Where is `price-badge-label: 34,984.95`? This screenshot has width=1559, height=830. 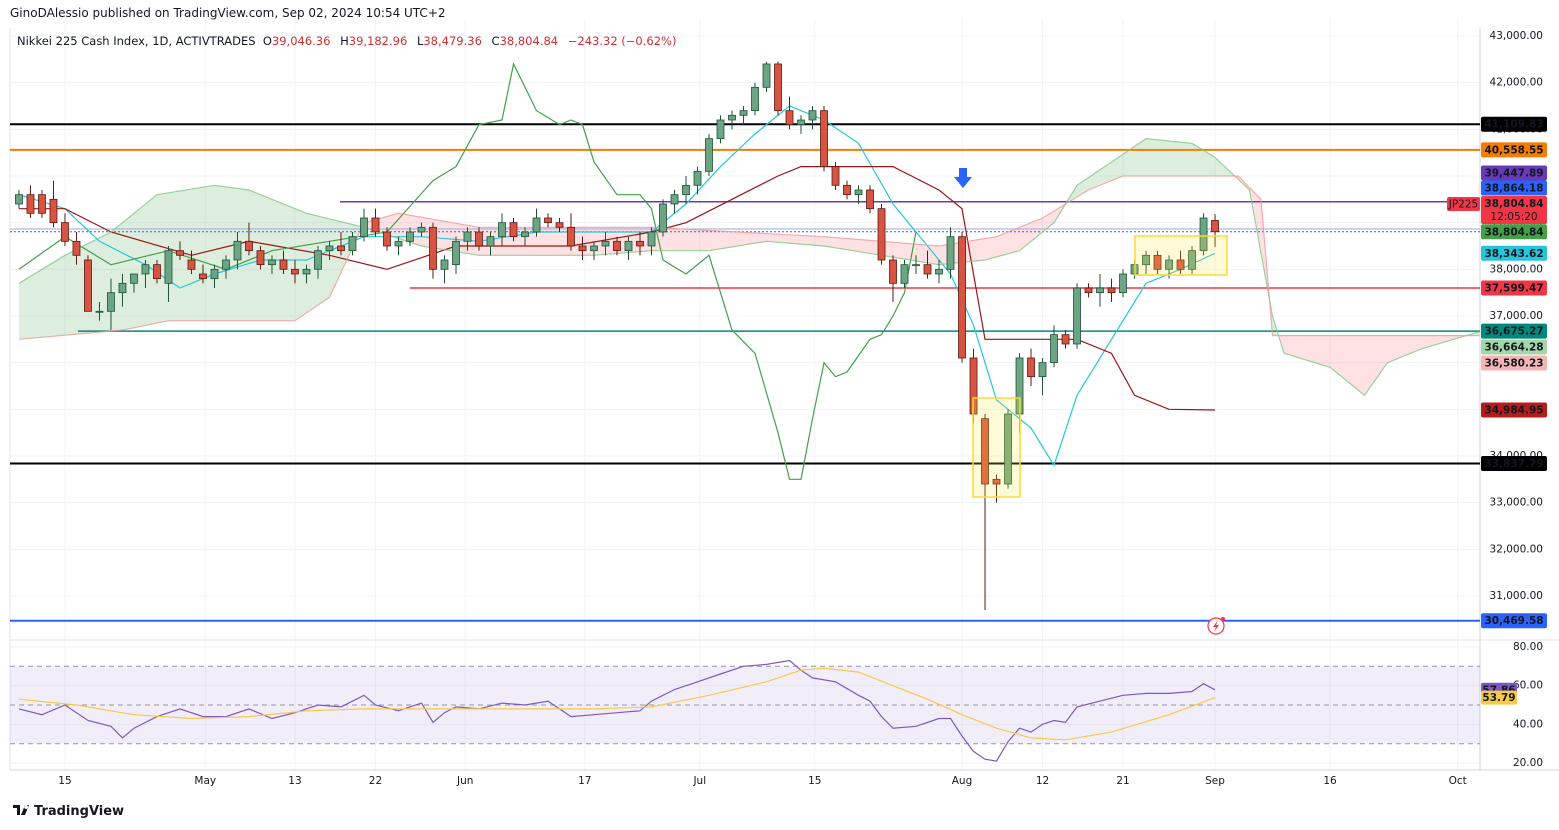 price-badge-label: 34,984.95 is located at coordinates (1513, 411).